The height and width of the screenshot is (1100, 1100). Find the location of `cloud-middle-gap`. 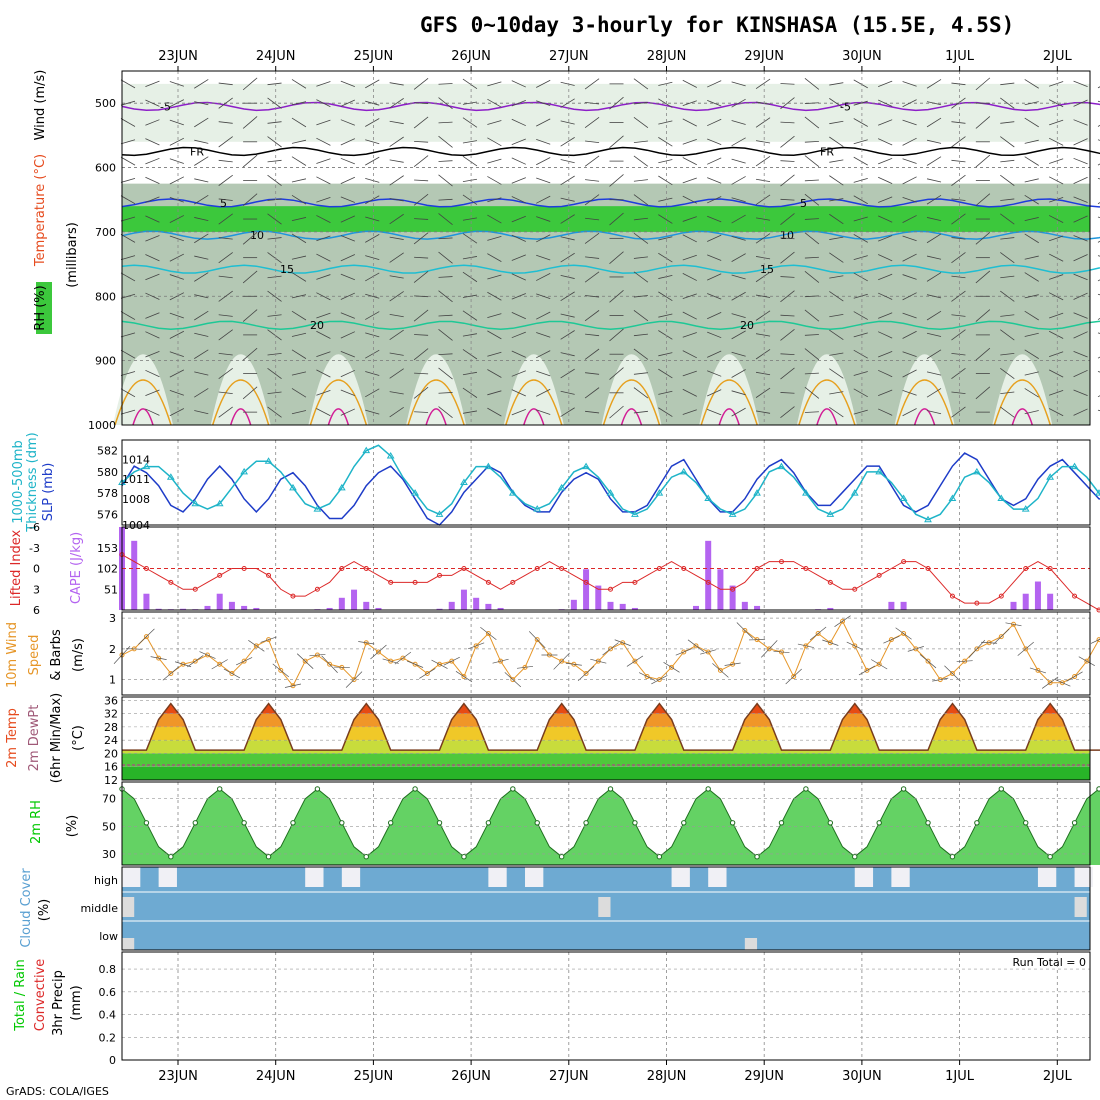

cloud-middle-gap is located at coordinates (1080, 907).